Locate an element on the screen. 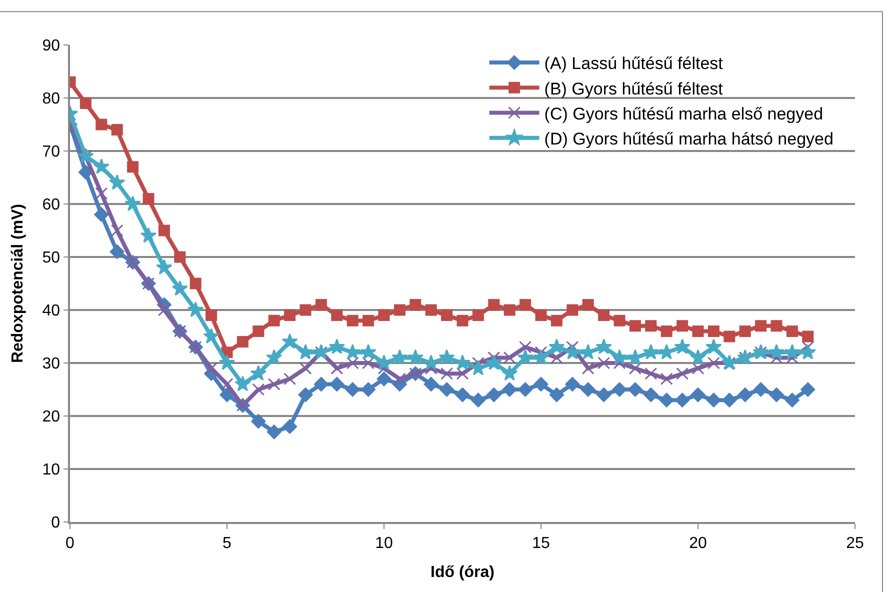  y-tick-label: 20 is located at coordinates (51, 417).